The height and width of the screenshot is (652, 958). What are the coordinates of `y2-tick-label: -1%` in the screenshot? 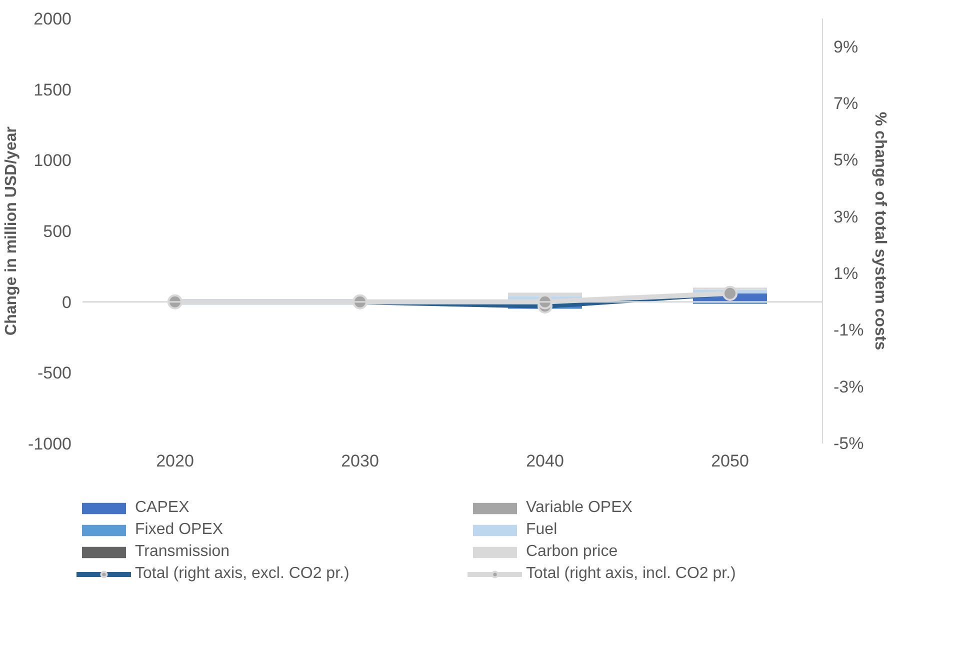 It's located at (849, 330).